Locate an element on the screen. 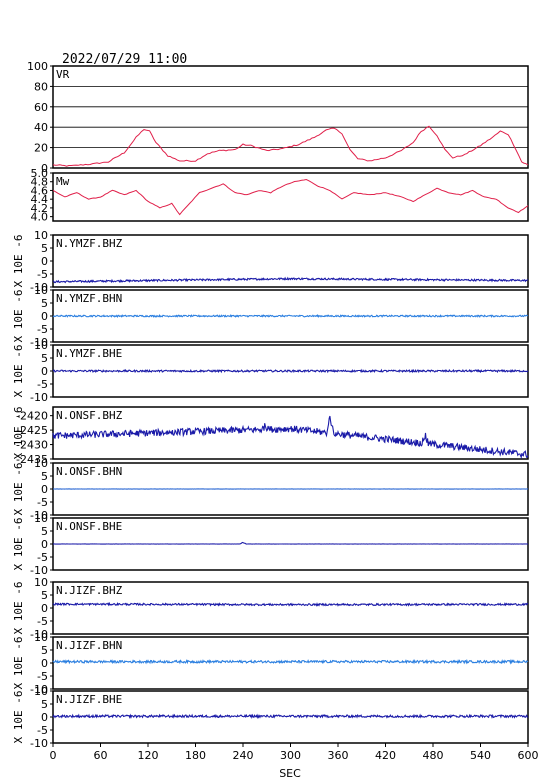  x-tick-label: 120 is located at coordinates (148, 755).